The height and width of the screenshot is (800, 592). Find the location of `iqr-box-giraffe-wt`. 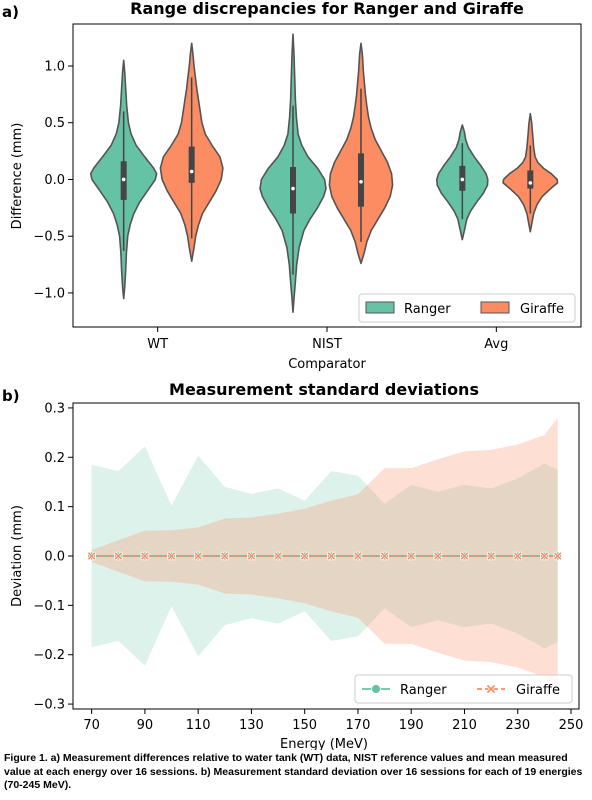

iqr-box-giraffe-wt is located at coordinates (191, 164).